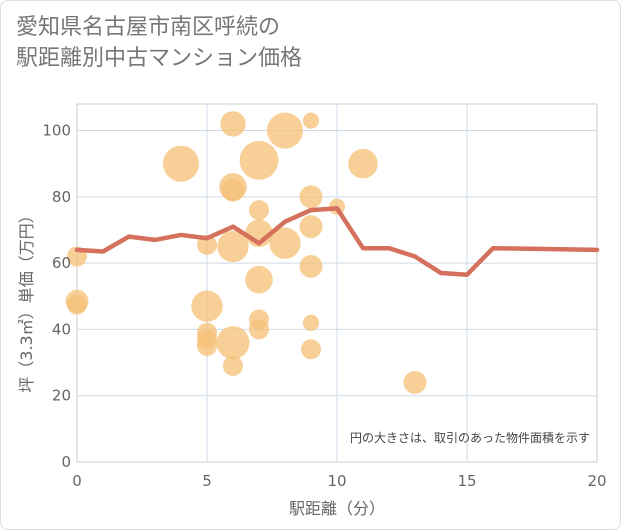  What do you see at coordinates (159, 43) in the screenshot?
I see `chart-title: 愛知県名古屋市南区呼続の 駅距離別中古マンション価格` at bounding box center [159, 43].